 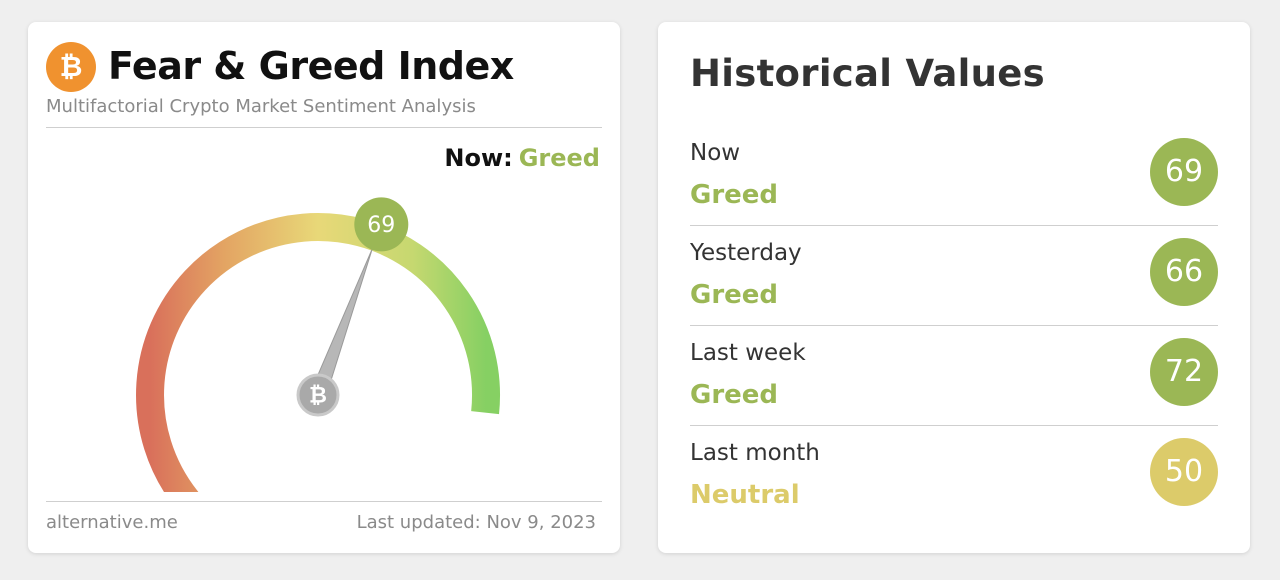 I want to click on history-row-last-month: Last month Neutral 50, so click(x=954, y=476).